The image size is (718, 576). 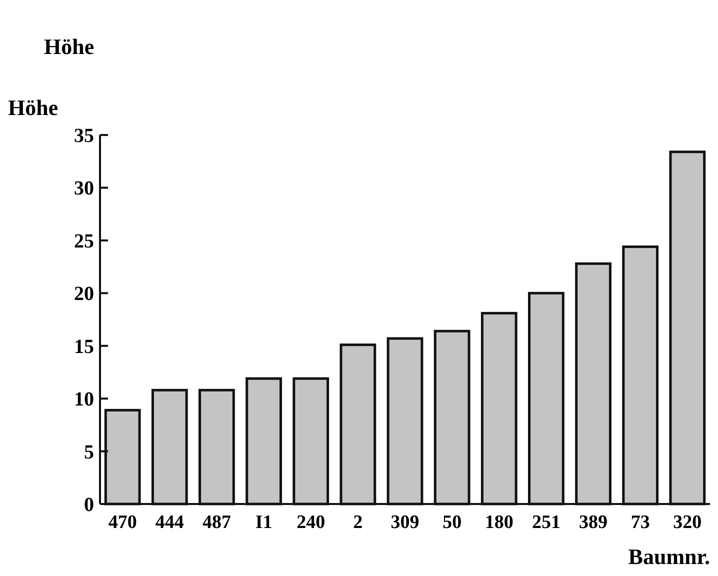 I want to click on y-tick-label: 25, so click(x=84, y=241).